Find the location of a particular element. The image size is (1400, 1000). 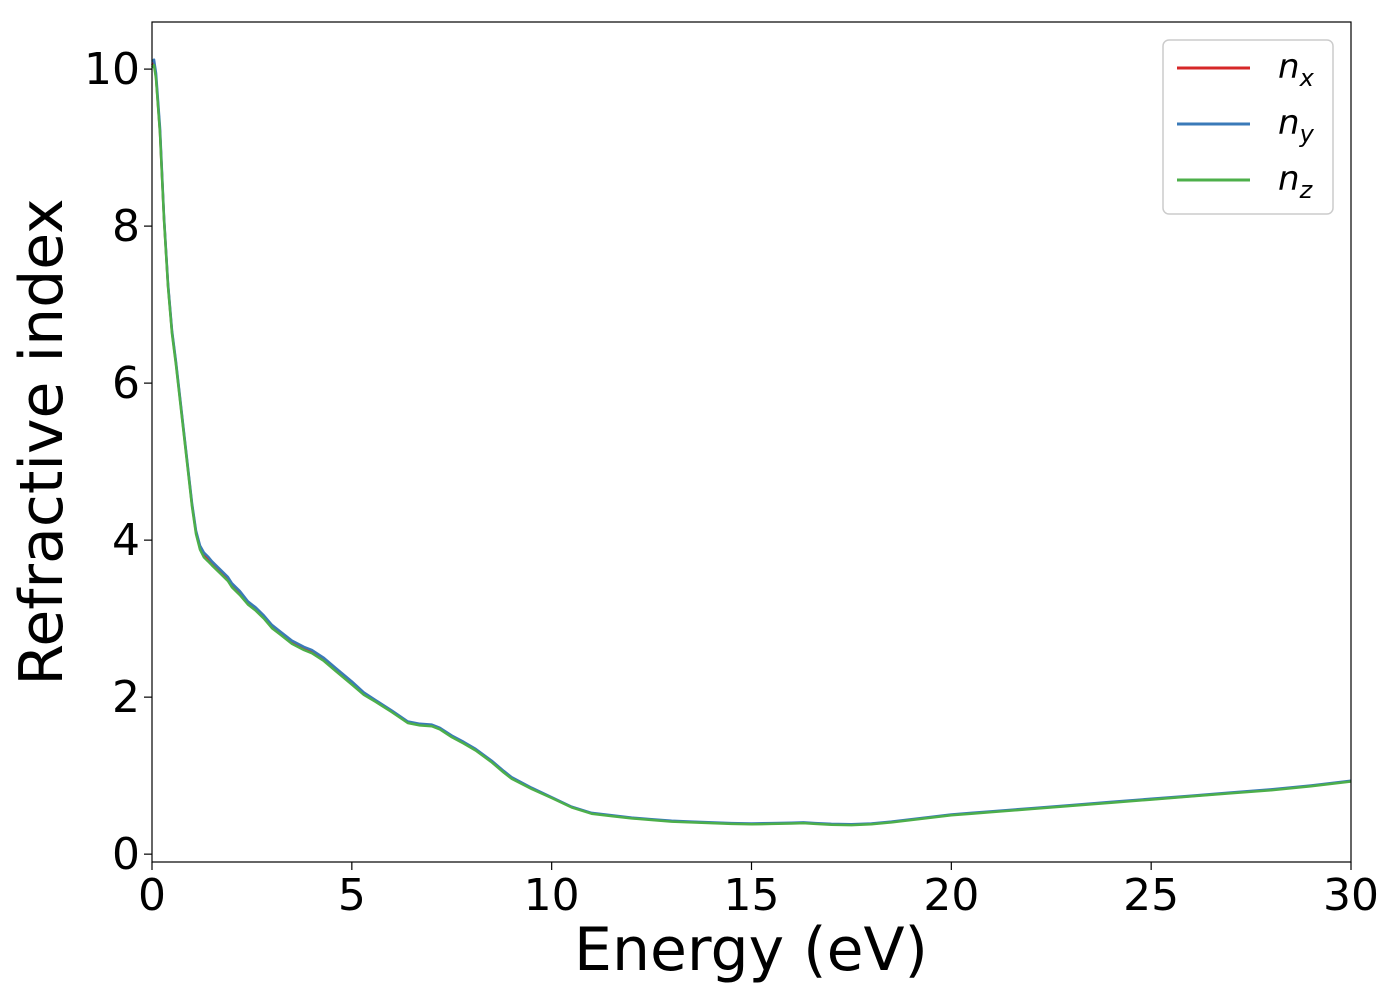

x-tick-label: 20 is located at coordinates (951, 895).